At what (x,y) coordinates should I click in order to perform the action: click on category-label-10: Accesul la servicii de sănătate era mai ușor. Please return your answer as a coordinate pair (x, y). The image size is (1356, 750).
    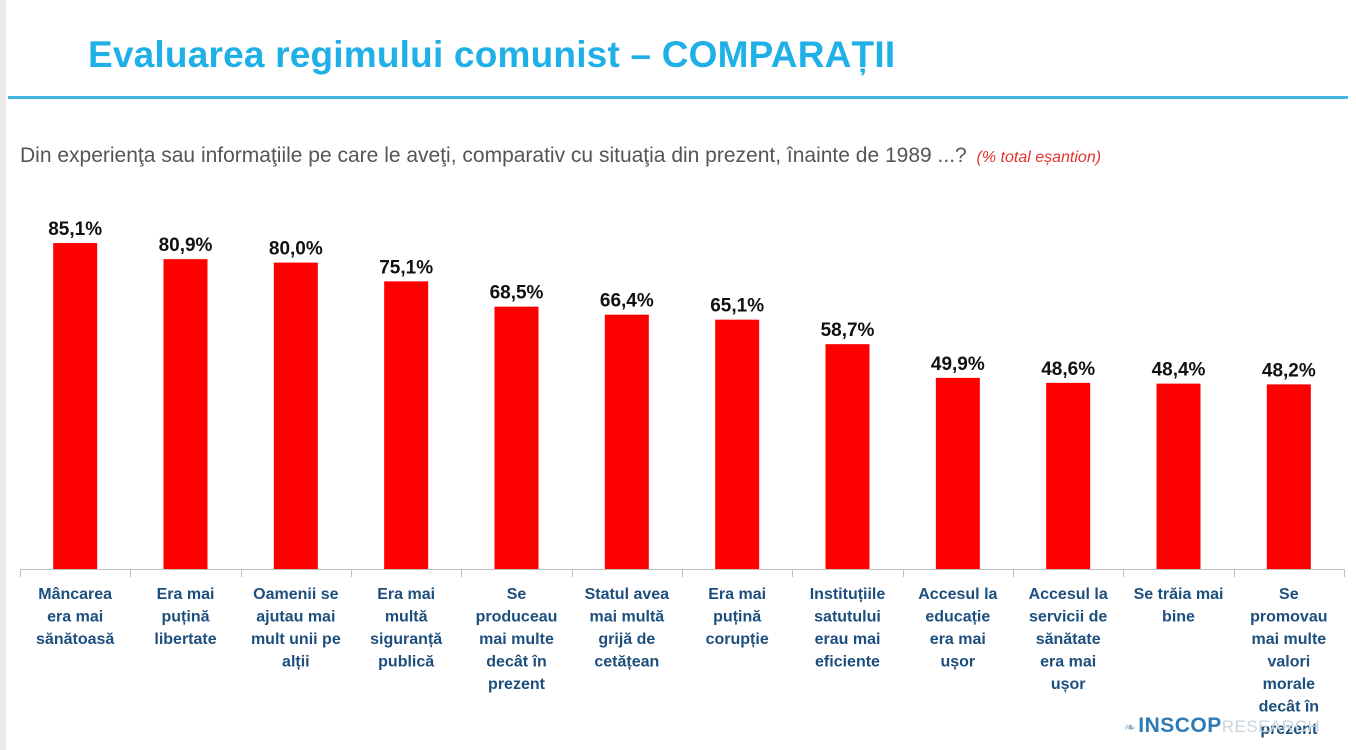
    Looking at the image, I should click on (1068, 639).